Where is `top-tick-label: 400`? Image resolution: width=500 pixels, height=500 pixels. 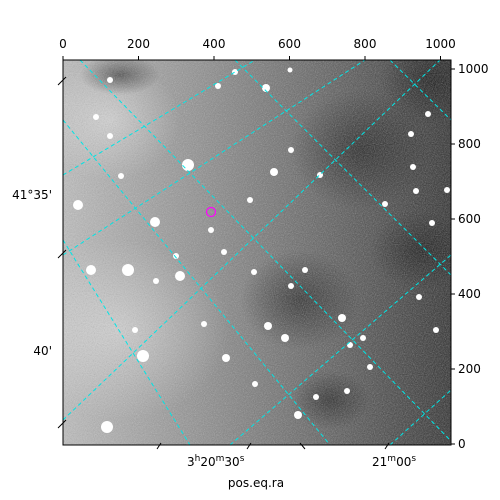 top-tick-label: 400 is located at coordinates (214, 44).